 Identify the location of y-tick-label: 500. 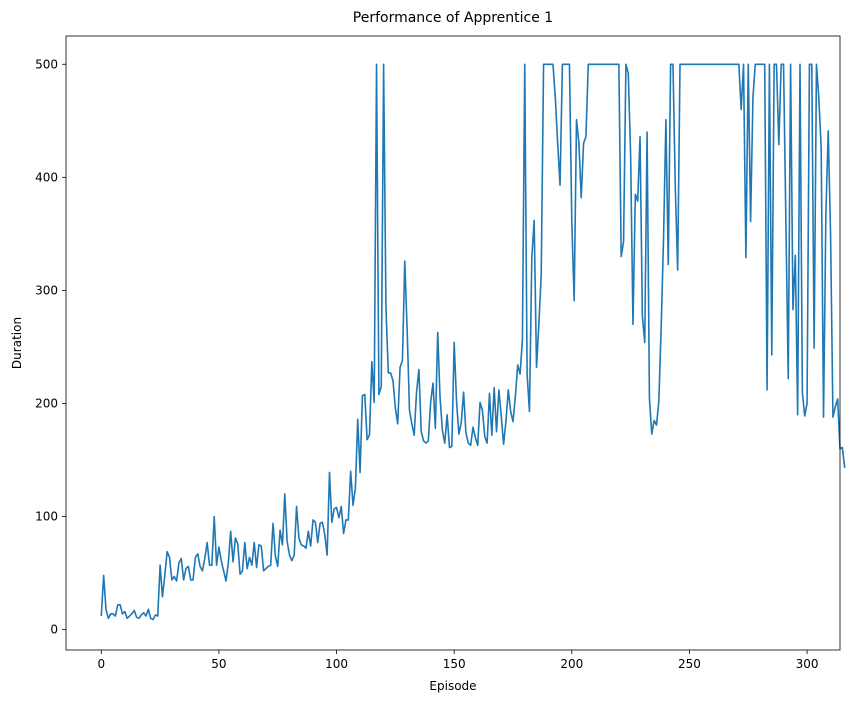
(46, 64).